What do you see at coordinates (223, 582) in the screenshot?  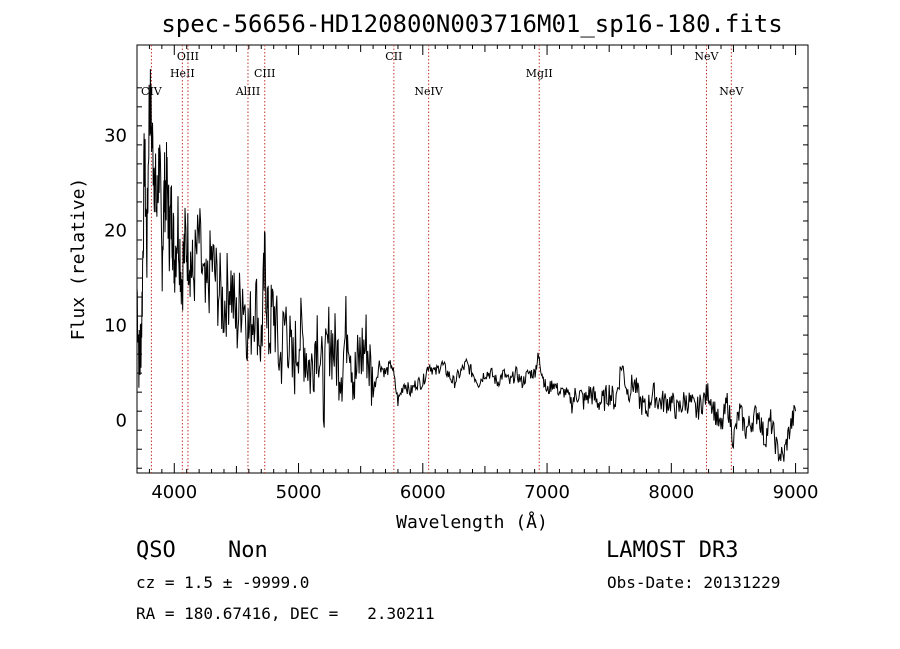 I see `redshift-info: cz = 1.5 ± -9999.0` at bounding box center [223, 582].